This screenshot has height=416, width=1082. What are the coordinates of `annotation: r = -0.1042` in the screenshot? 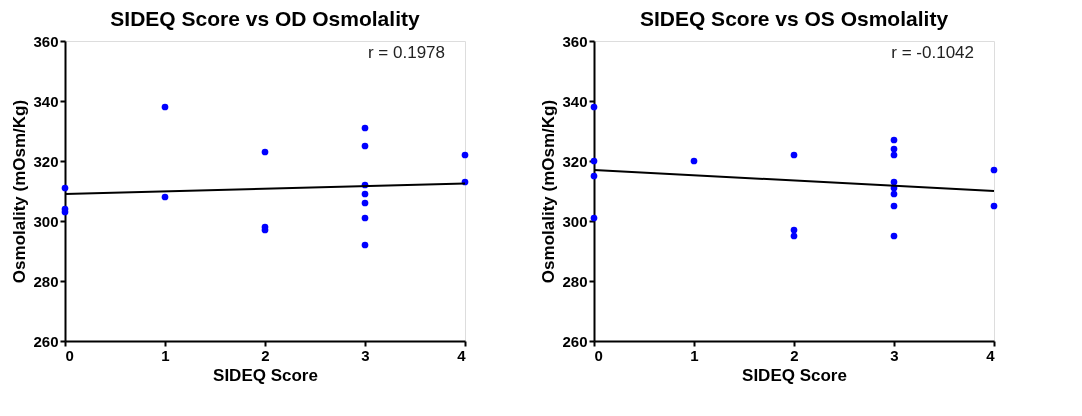 It's located at (932, 52).